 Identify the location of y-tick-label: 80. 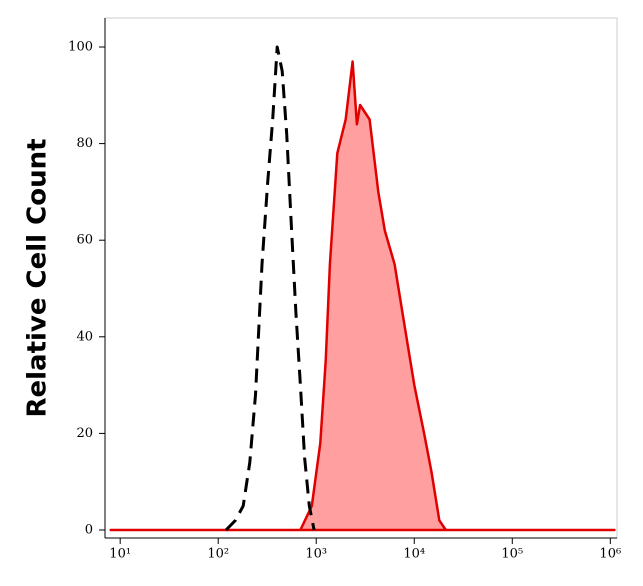
(84, 143).